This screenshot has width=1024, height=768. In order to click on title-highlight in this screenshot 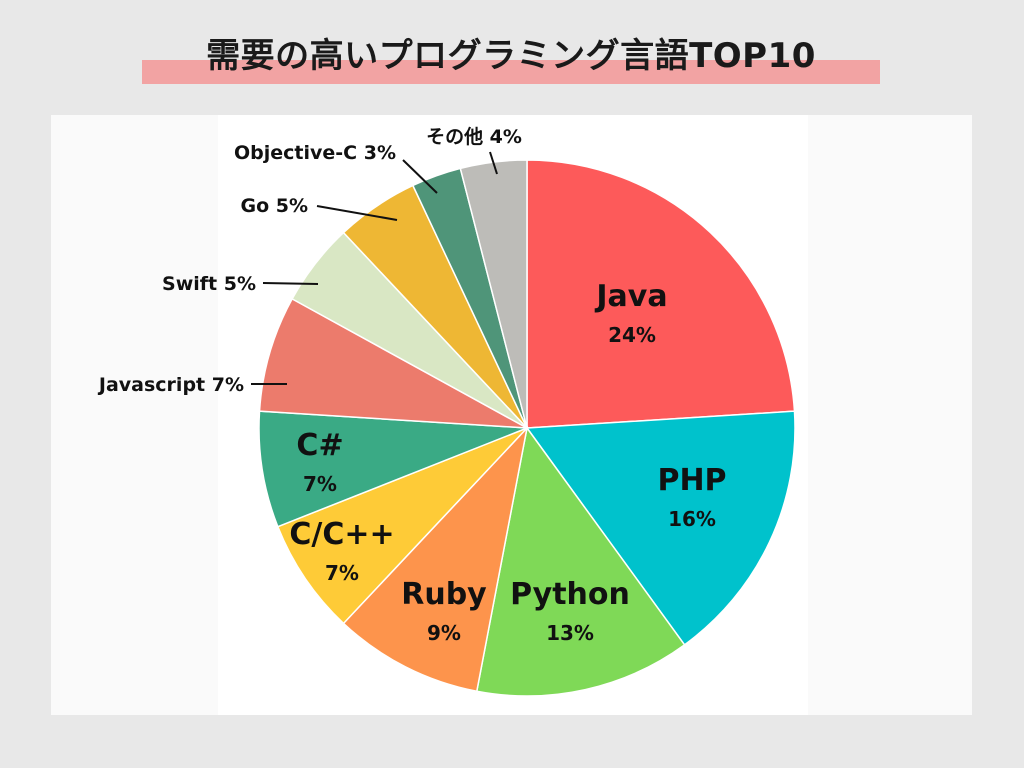, I will do `click(511, 72)`.